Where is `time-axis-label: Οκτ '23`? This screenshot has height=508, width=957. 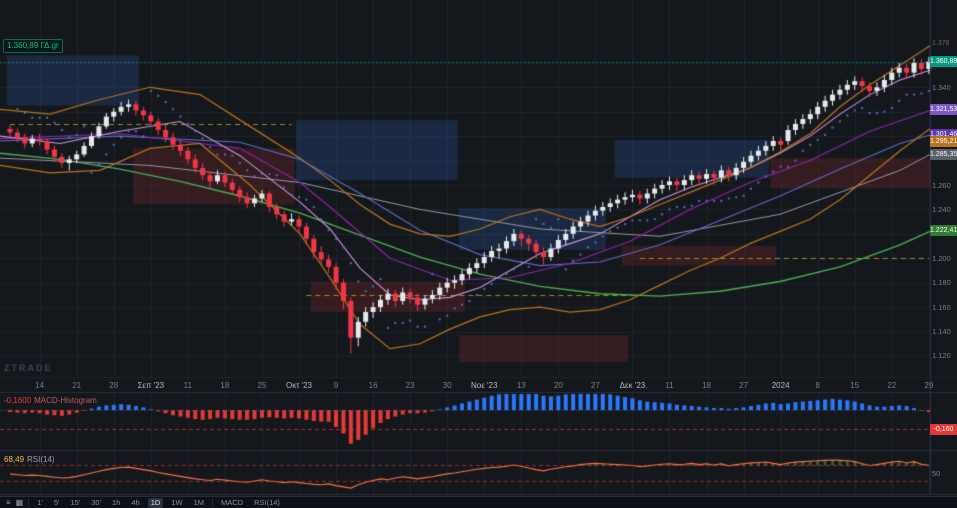
time-axis-label: Οκτ '23 is located at coordinates (298, 385).